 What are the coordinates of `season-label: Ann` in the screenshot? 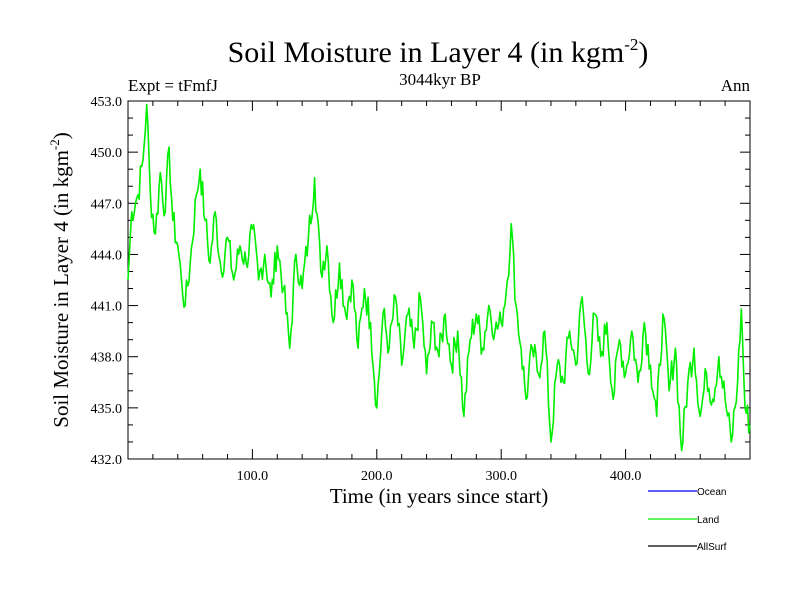 It's located at (736, 85).